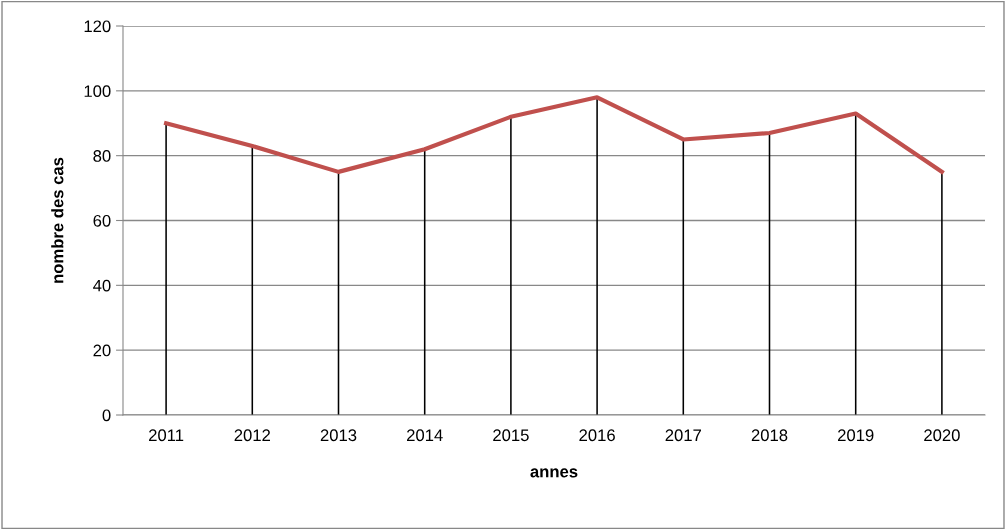 This screenshot has height=530, width=1006. What do you see at coordinates (683, 435) in the screenshot?
I see `x-tick-label: 2017` at bounding box center [683, 435].